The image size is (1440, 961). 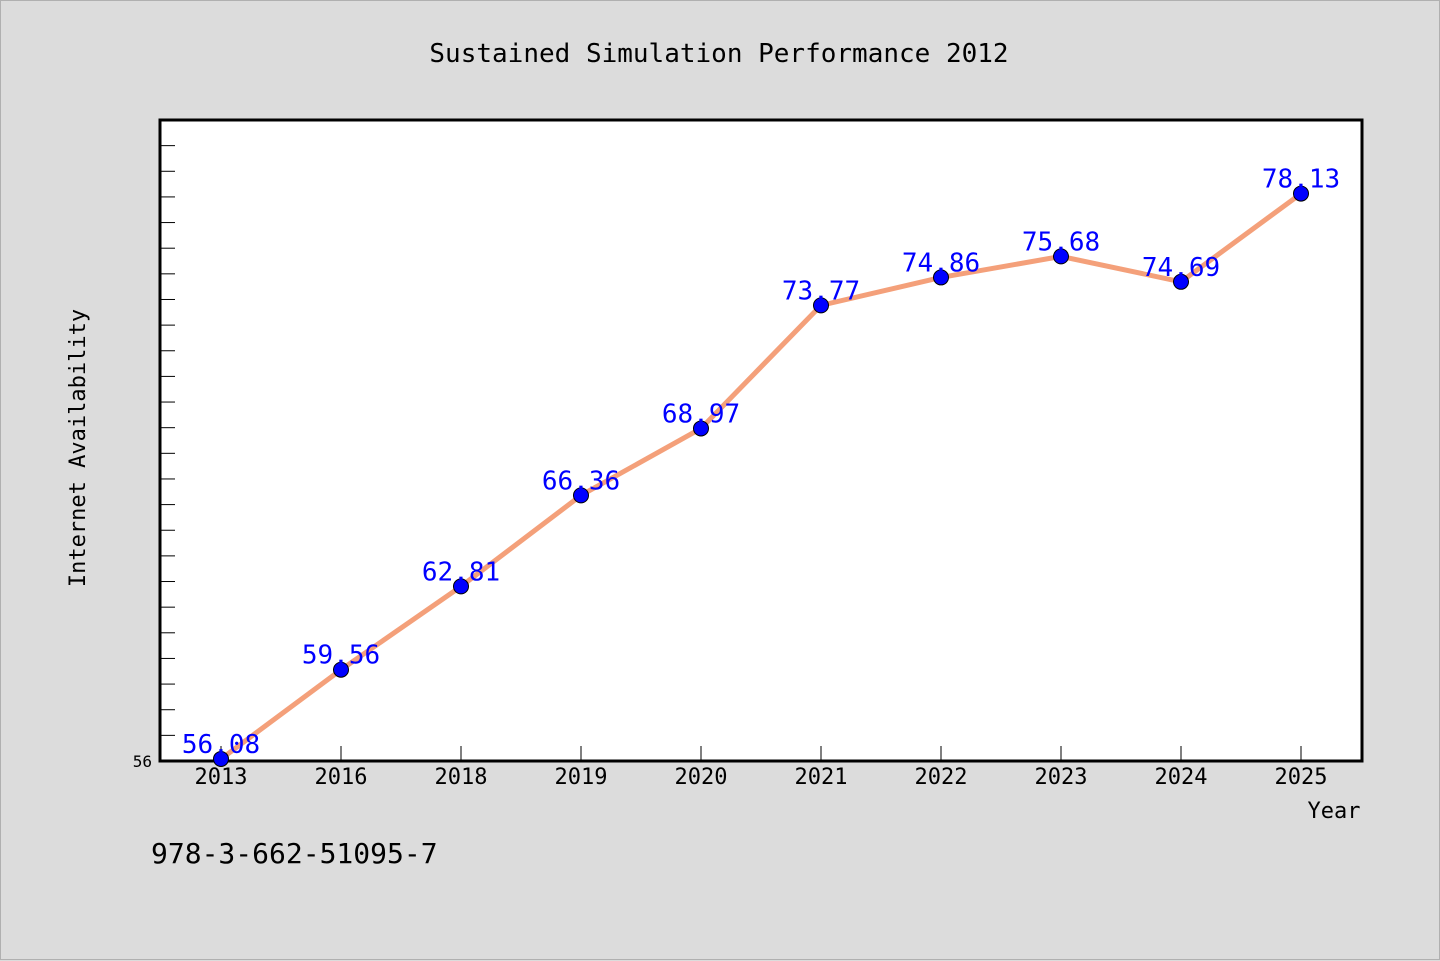 I want to click on data-label: 62.81, so click(x=461, y=572).